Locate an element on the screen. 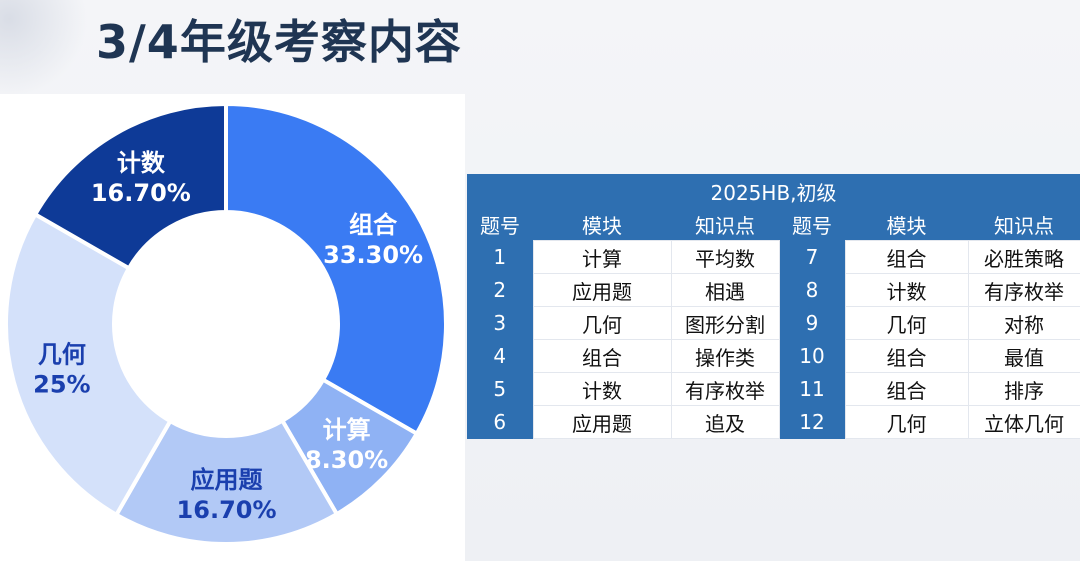 The width and height of the screenshot is (1080, 561). question-number-cell: 5 is located at coordinates (500, 389).